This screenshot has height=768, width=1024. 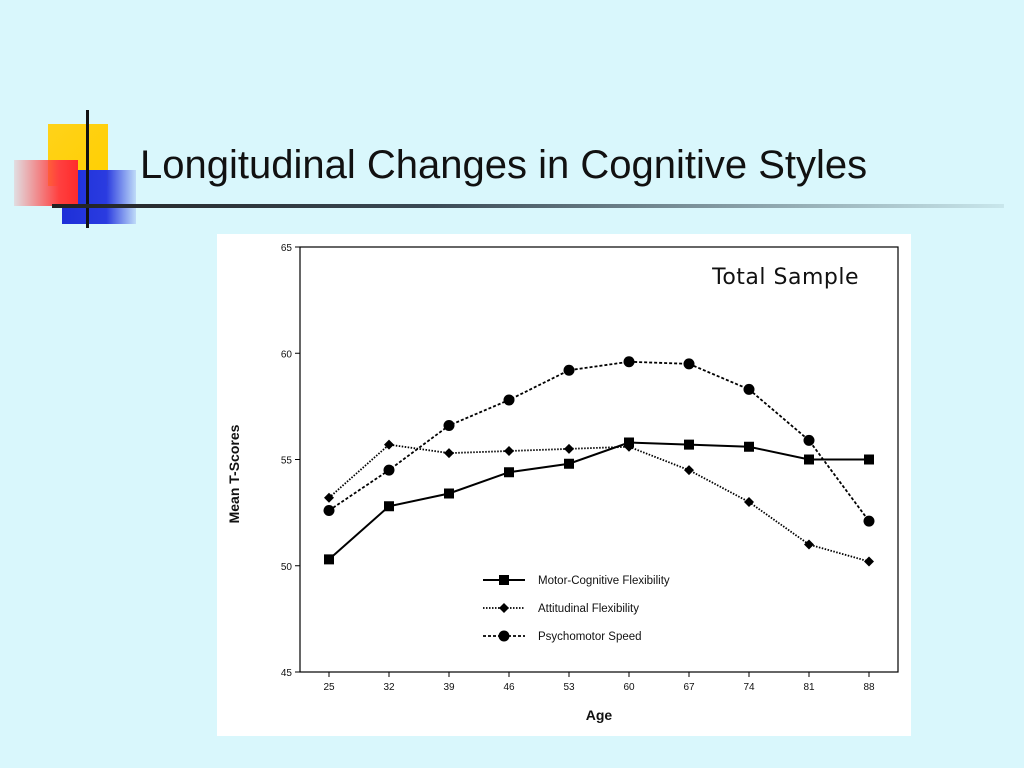 What do you see at coordinates (590, 637) in the screenshot?
I see `legend-label: Psychomotor Speed` at bounding box center [590, 637].